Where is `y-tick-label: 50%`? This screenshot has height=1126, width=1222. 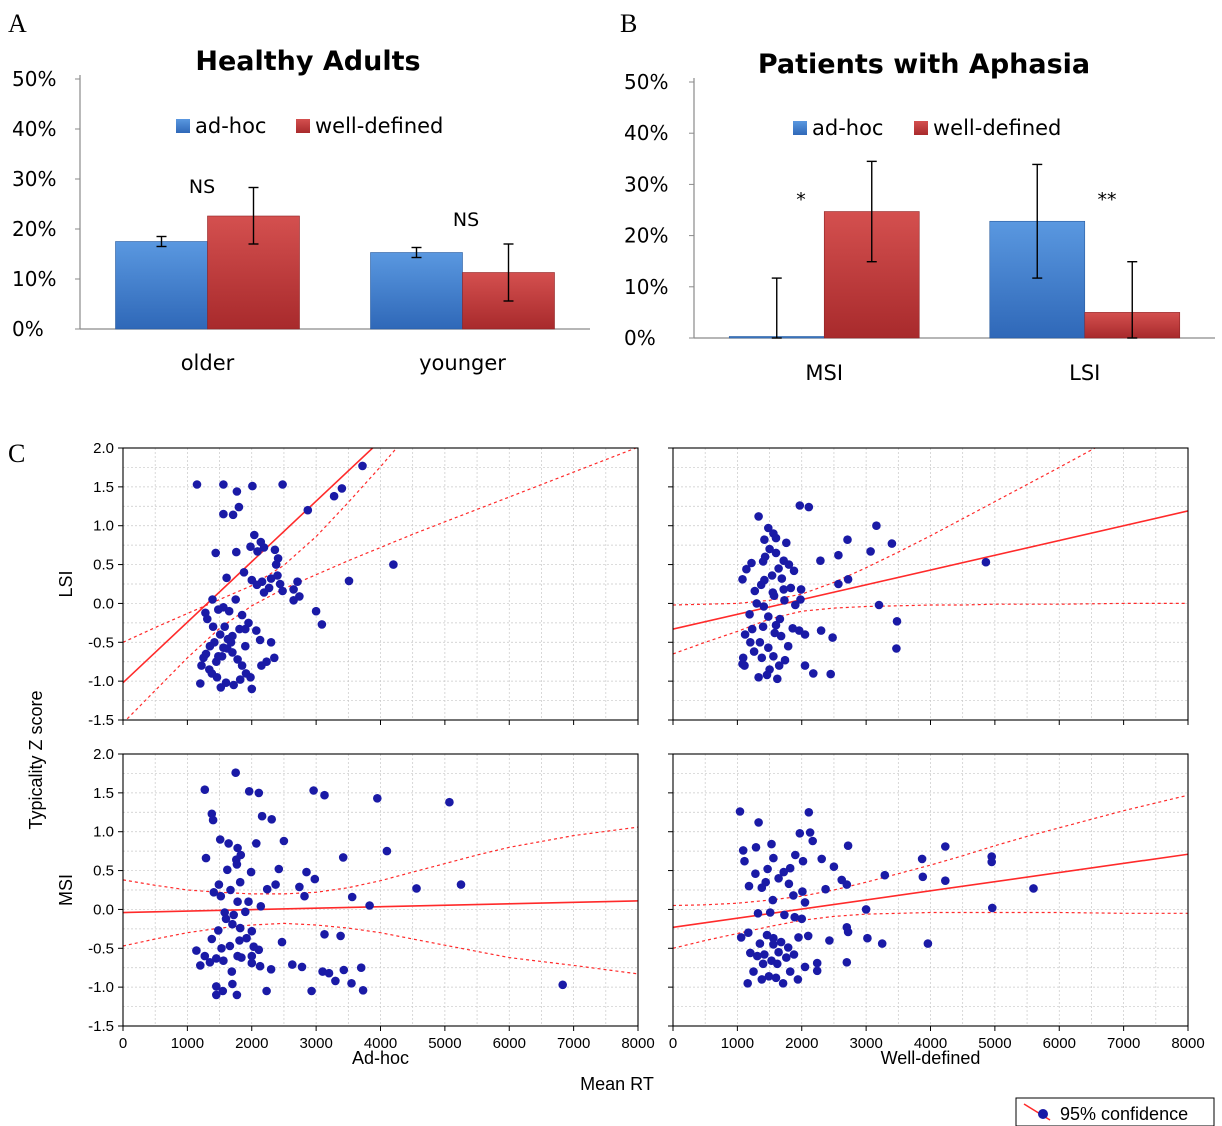 y-tick-label: 50% is located at coordinates (646, 82).